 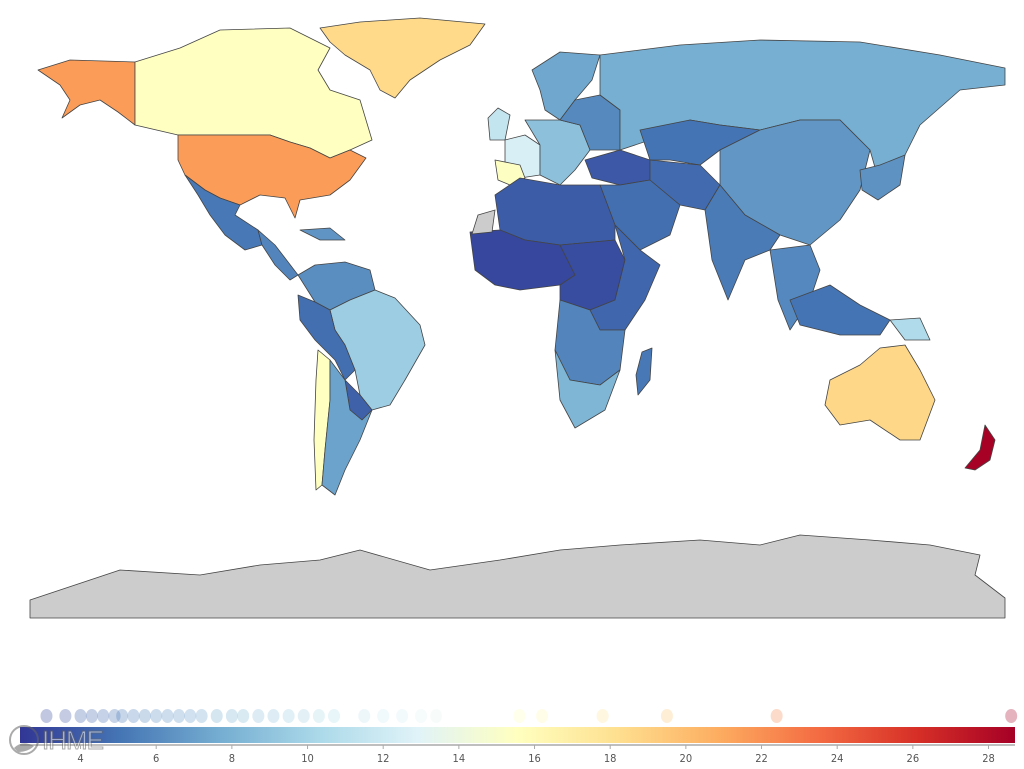 I want to click on legend-tick-label: 14, so click(x=459, y=758).